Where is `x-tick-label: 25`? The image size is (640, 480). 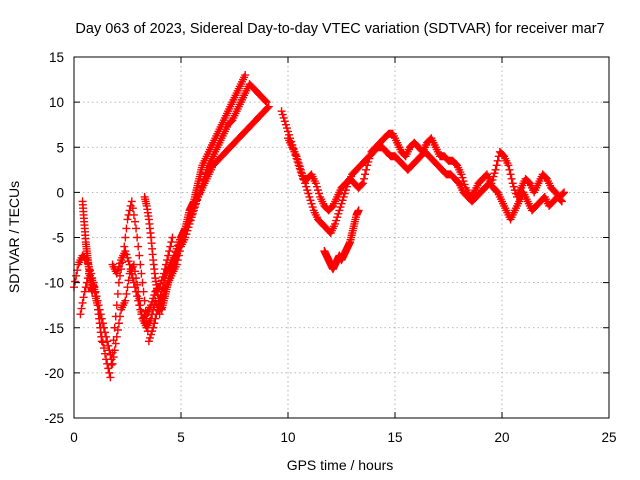
x-tick-label: 25 is located at coordinates (608, 437).